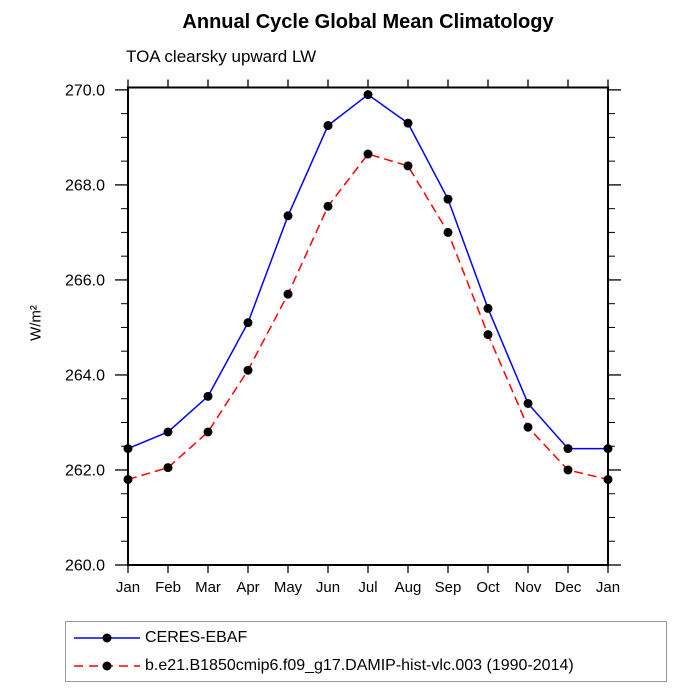 Image resolution: width=700 pixels, height=700 pixels. What do you see at coordinates (247, 587) in the screenshot?
I see `x-tick-label: Apr` at bounding box center [247, 587].